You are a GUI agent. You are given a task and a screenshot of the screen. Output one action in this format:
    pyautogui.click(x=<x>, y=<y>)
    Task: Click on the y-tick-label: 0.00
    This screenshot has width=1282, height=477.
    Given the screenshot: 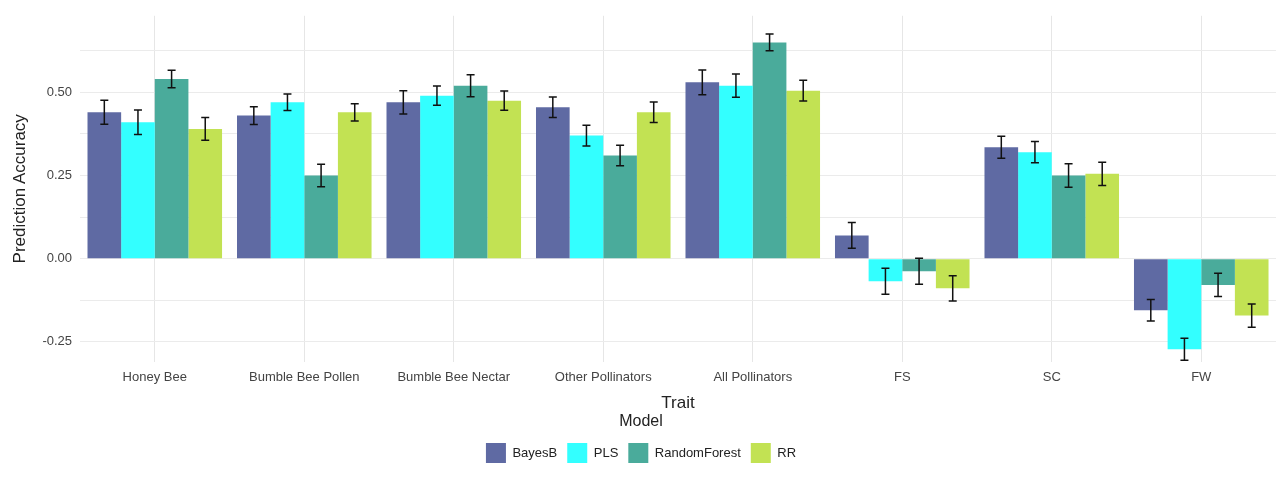 What is the action you would take?
    pyautogui.click(x=59, y=258)
    